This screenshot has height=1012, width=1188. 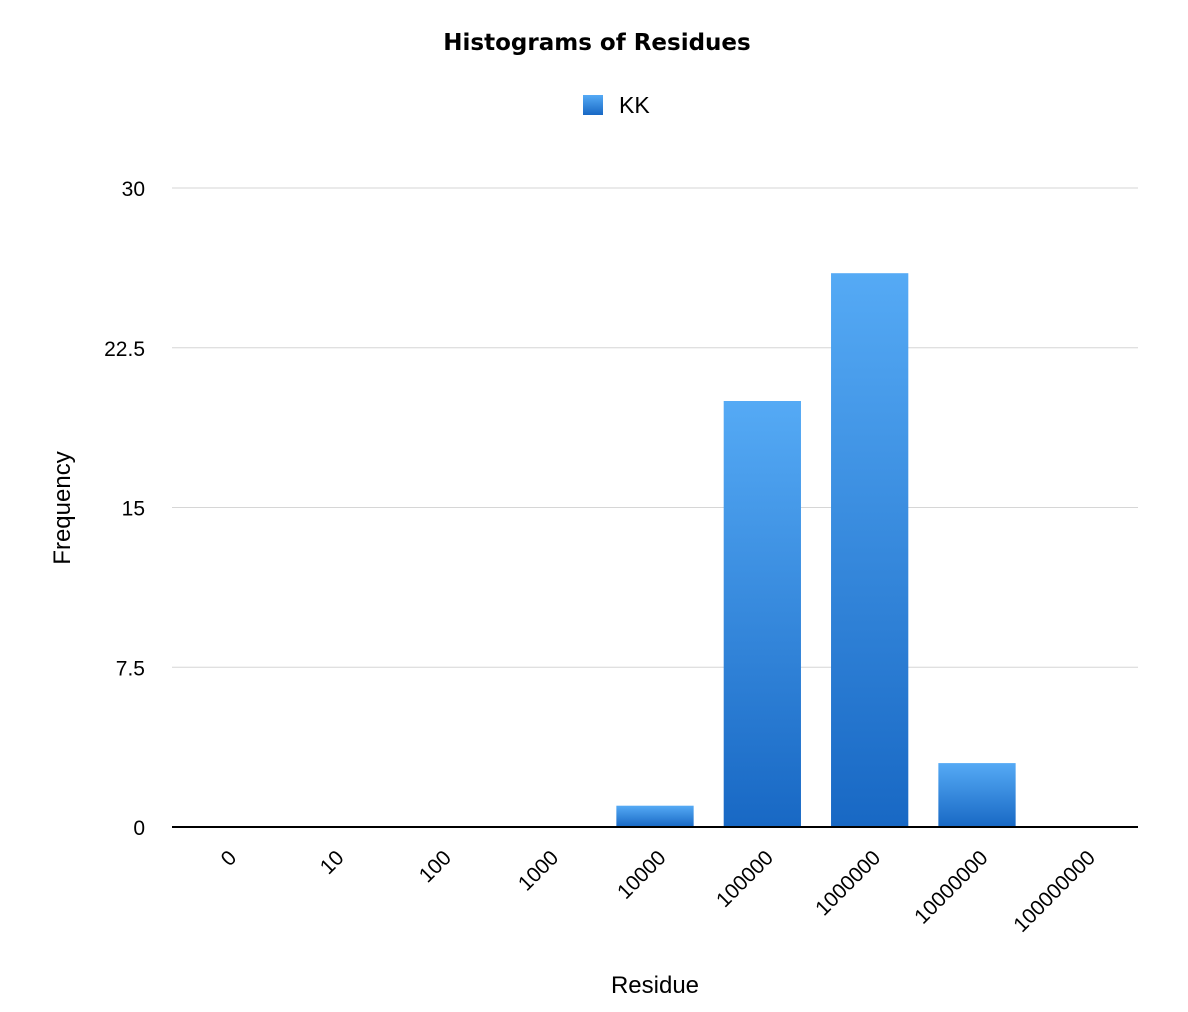 I want to click on legend-swatch-kk, so click(x=593, y=105).